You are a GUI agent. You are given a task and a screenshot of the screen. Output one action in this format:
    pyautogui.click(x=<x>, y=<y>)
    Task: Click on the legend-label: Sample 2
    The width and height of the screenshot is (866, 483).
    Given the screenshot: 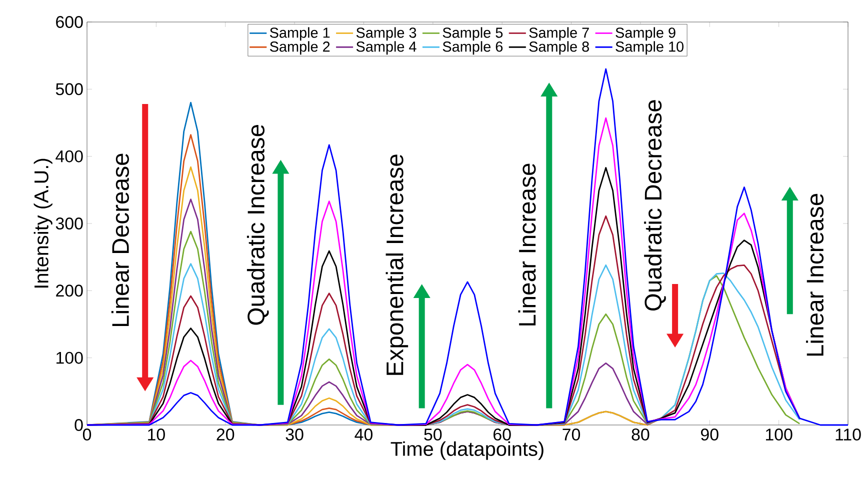 What is the action you would take?
    pyautogui.click(x=300, y=48)
    